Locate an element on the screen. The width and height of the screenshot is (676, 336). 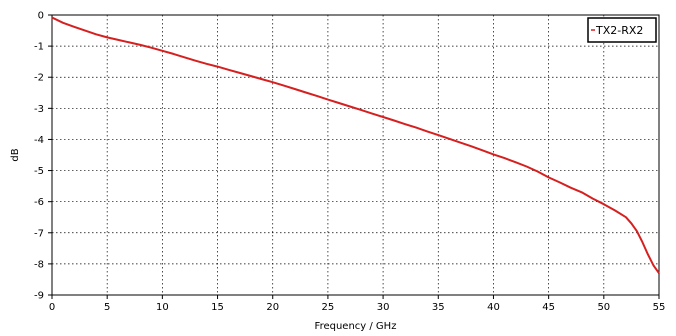
y-tick-label: -2 is located at coordinates (39, 78).